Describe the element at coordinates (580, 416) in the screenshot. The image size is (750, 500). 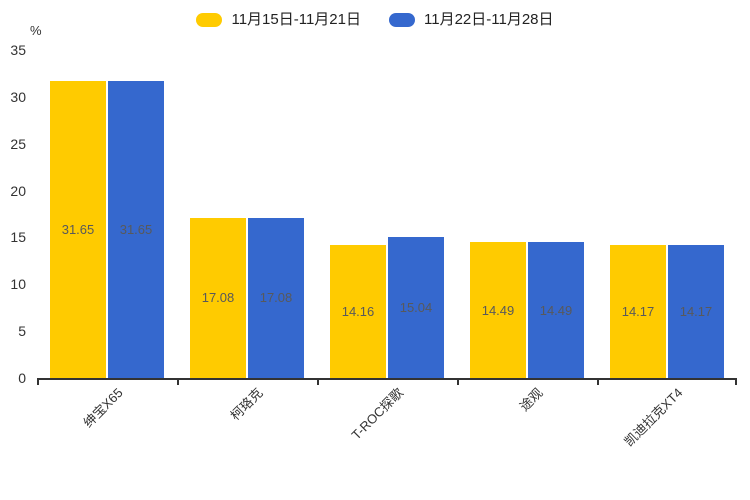
I see `x-axis-category-label: 凯迪拉克XT4` at that location.